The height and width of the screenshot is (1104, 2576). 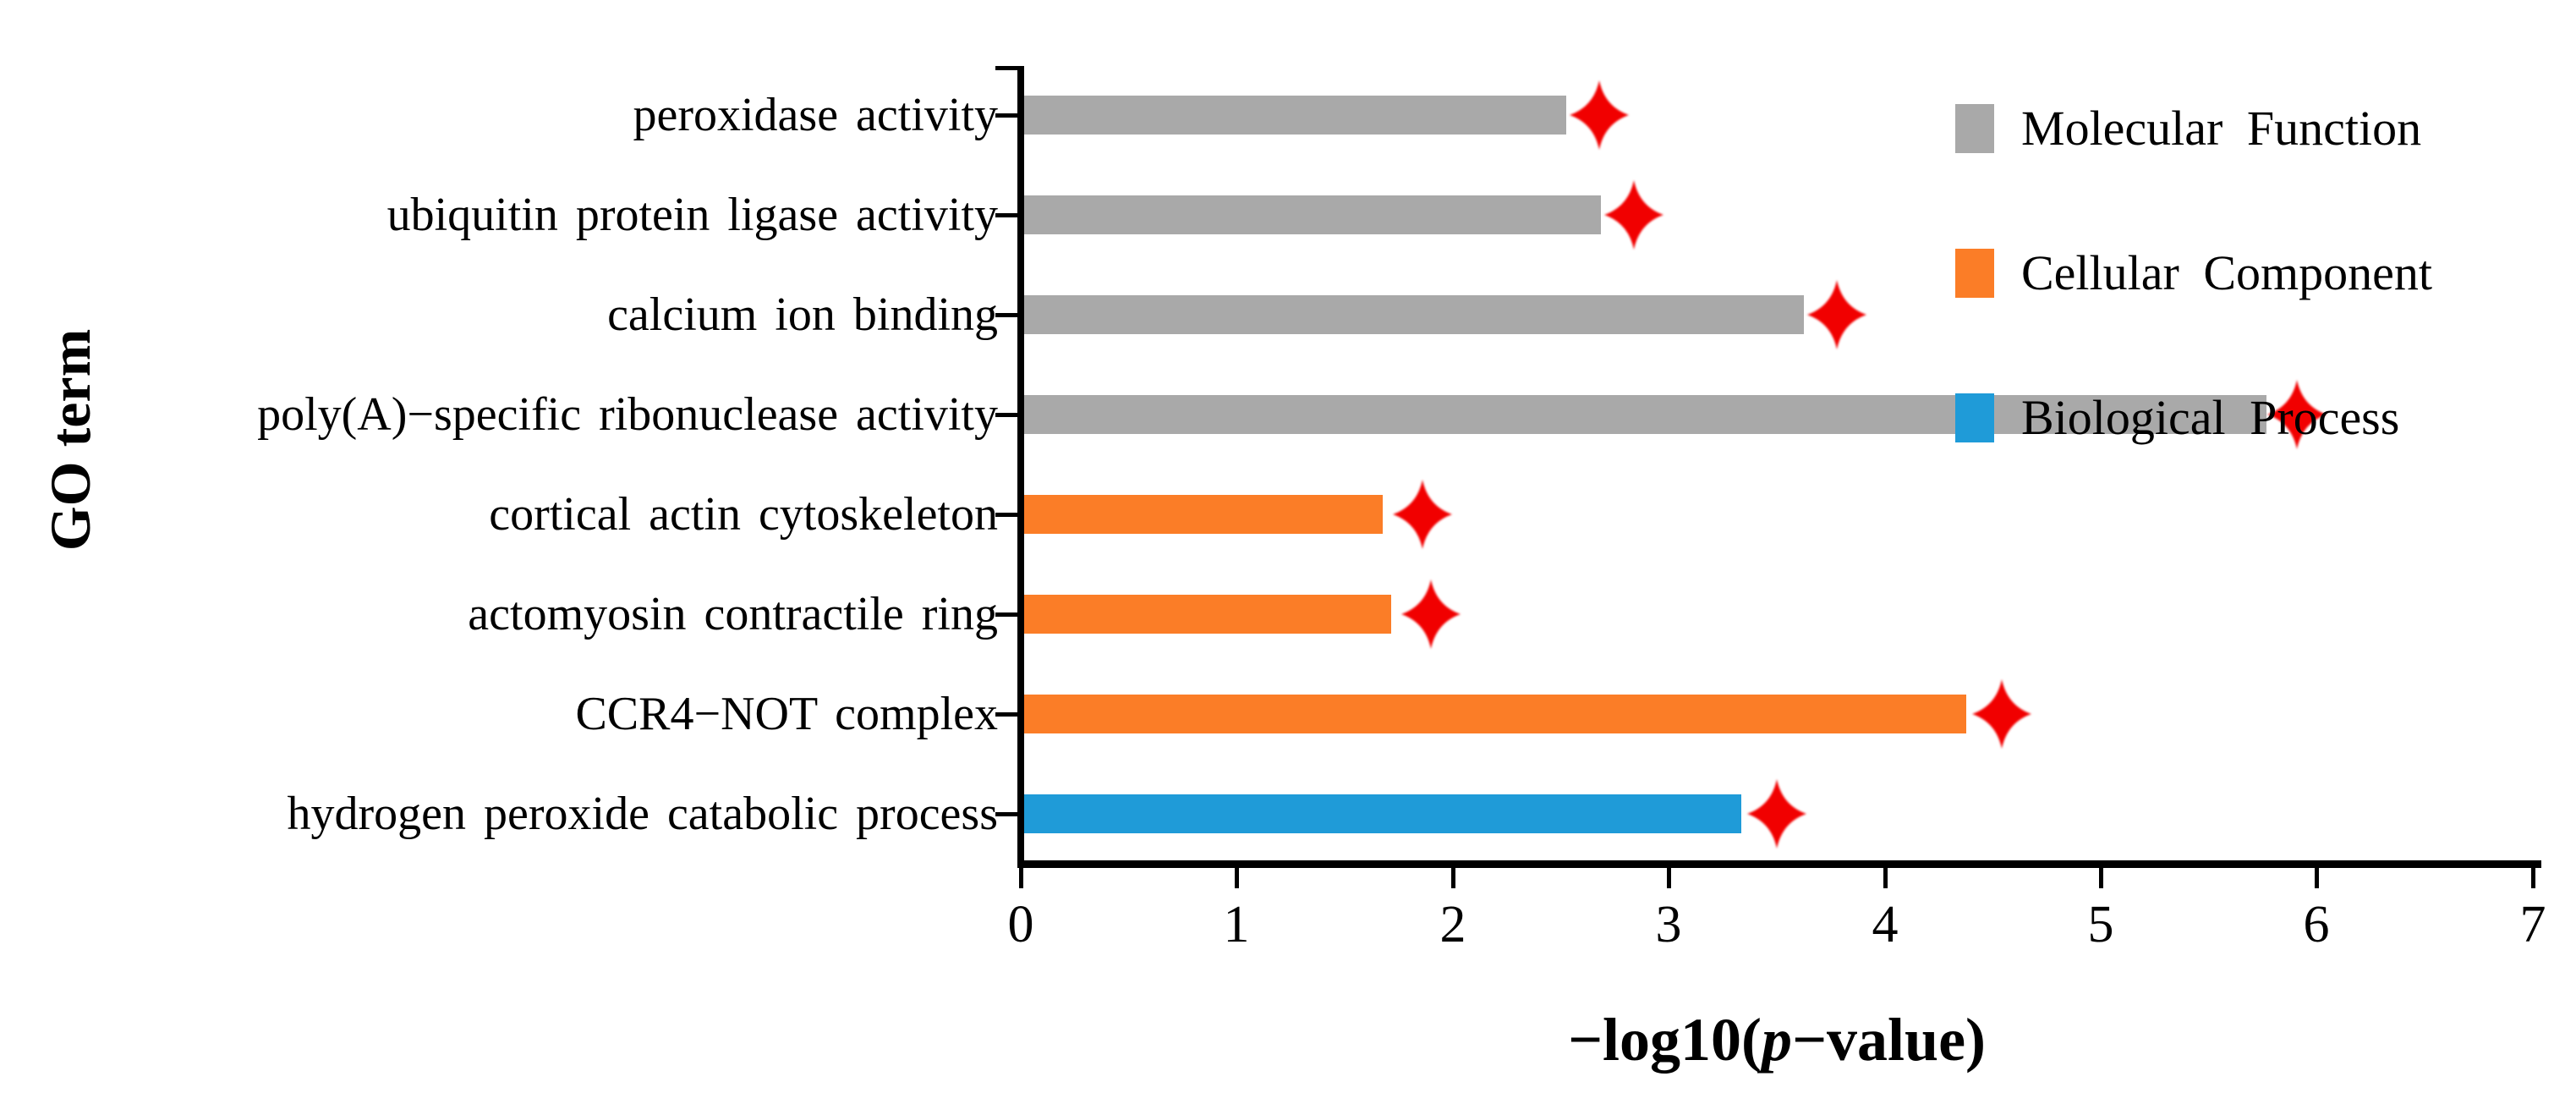 I want to click on x-axis-line, so click(x=1779, y=864).